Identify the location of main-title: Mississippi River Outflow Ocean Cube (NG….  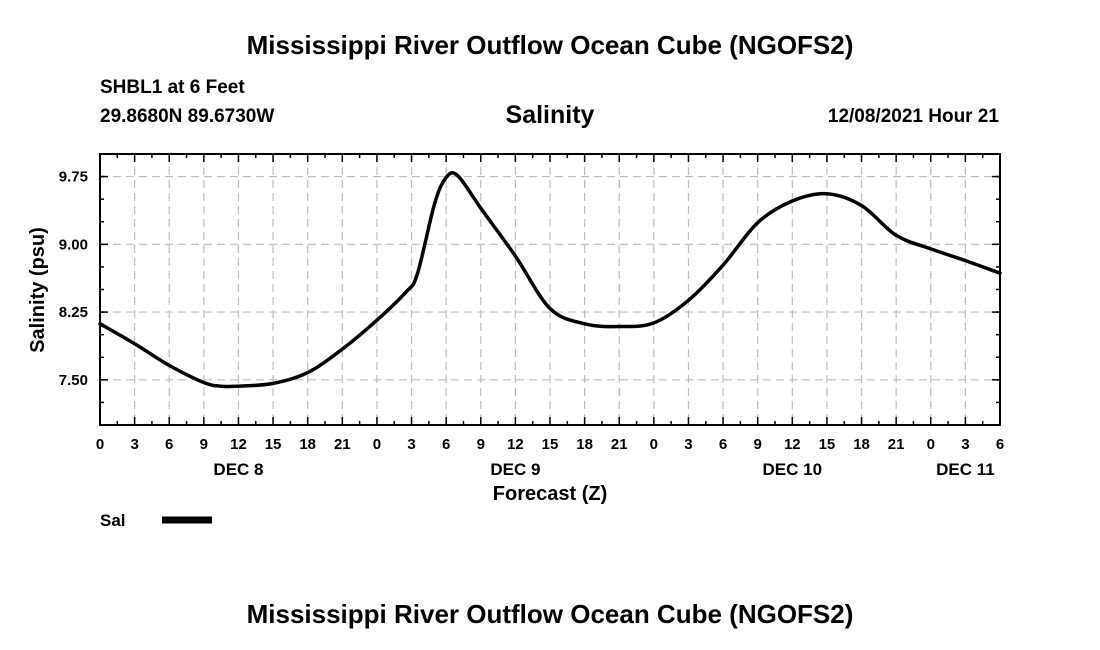
(550, 45).